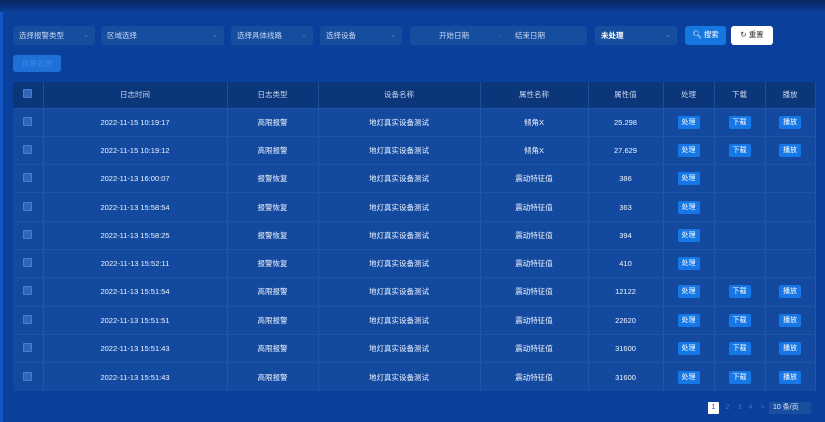  Describe the element at coordinates (752, 35) in the screenshot. I see `reset-button: ↻ 重置` at that location.